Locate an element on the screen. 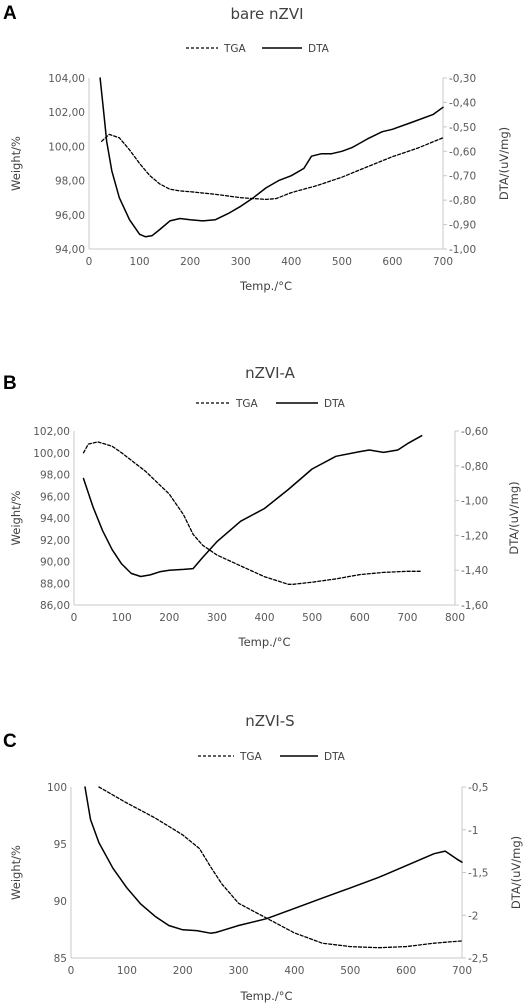 The height and width of the screenshot is (1008, 526). y2-tick-label: -2 is located at coordinates (473, 916).